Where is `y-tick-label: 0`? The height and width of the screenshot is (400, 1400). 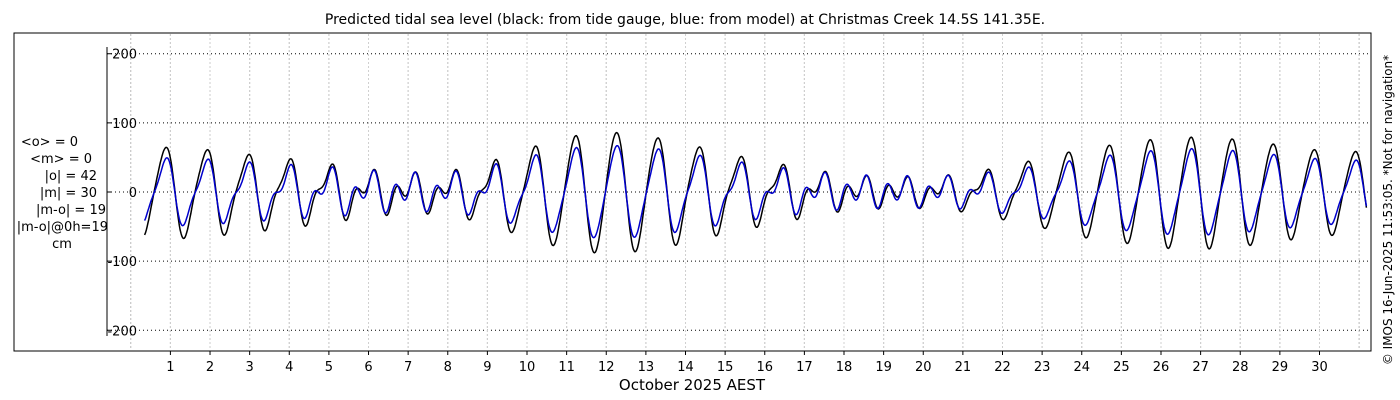 y-tick-label: 0 is located at coordinates (133, 193).